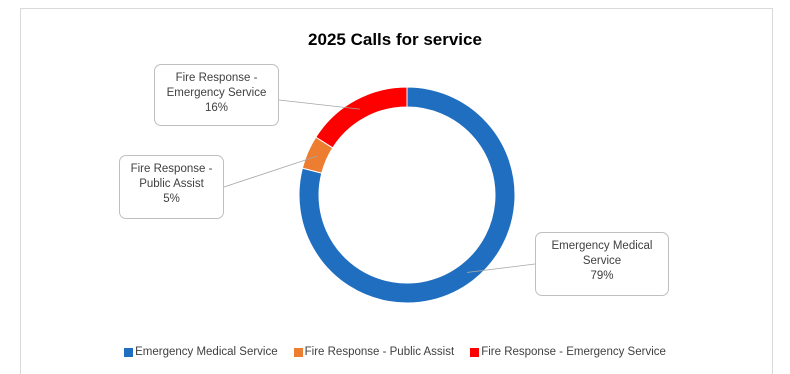 The width and height of the screenshot is (790, 374). What do you see at coordinates (395, 39) in the screenshot?
I see `chart-title: 2025 Calls for service` at bounding box center [395, 39].